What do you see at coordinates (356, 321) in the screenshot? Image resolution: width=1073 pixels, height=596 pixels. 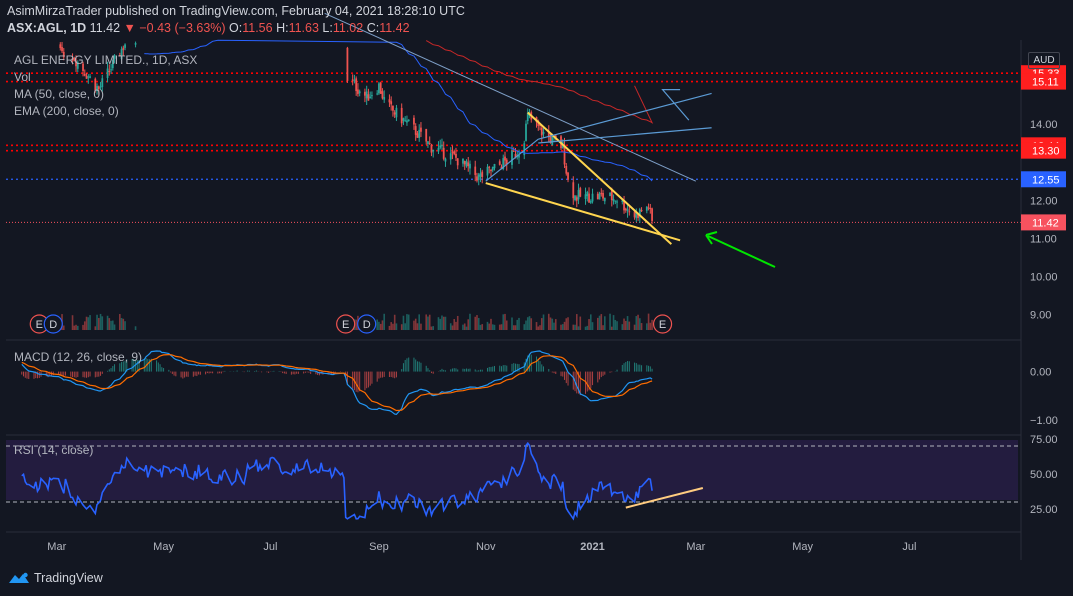 I see `volume-bars` at bounding box center [356, 321].